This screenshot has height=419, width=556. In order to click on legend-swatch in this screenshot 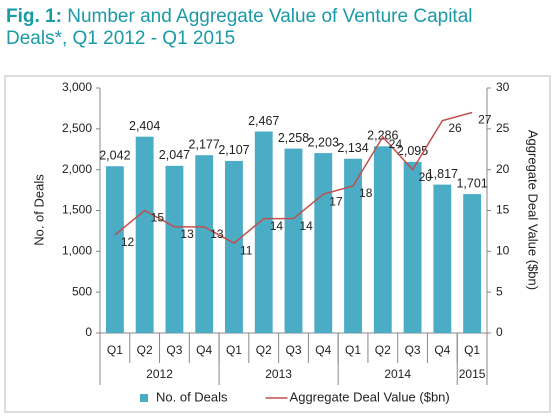, I will do `click(144, 398)`.